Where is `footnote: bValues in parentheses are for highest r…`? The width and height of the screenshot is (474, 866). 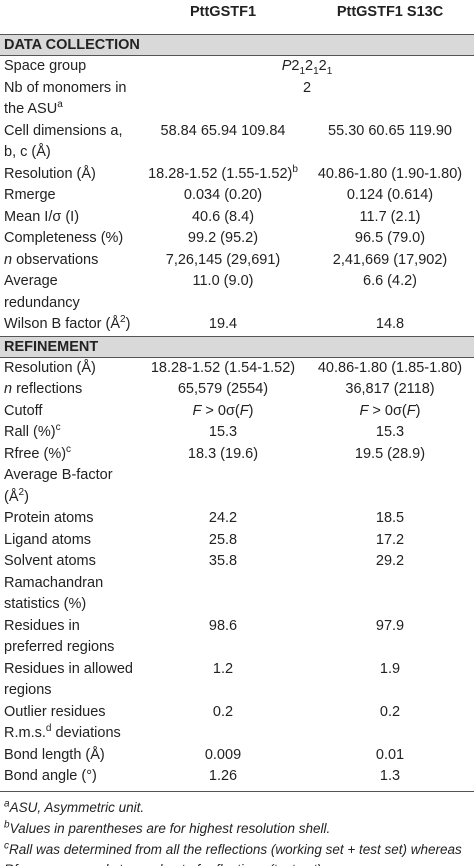
footnote: bValues in parentheses are for highest r… is located at coordinates (237, 829).